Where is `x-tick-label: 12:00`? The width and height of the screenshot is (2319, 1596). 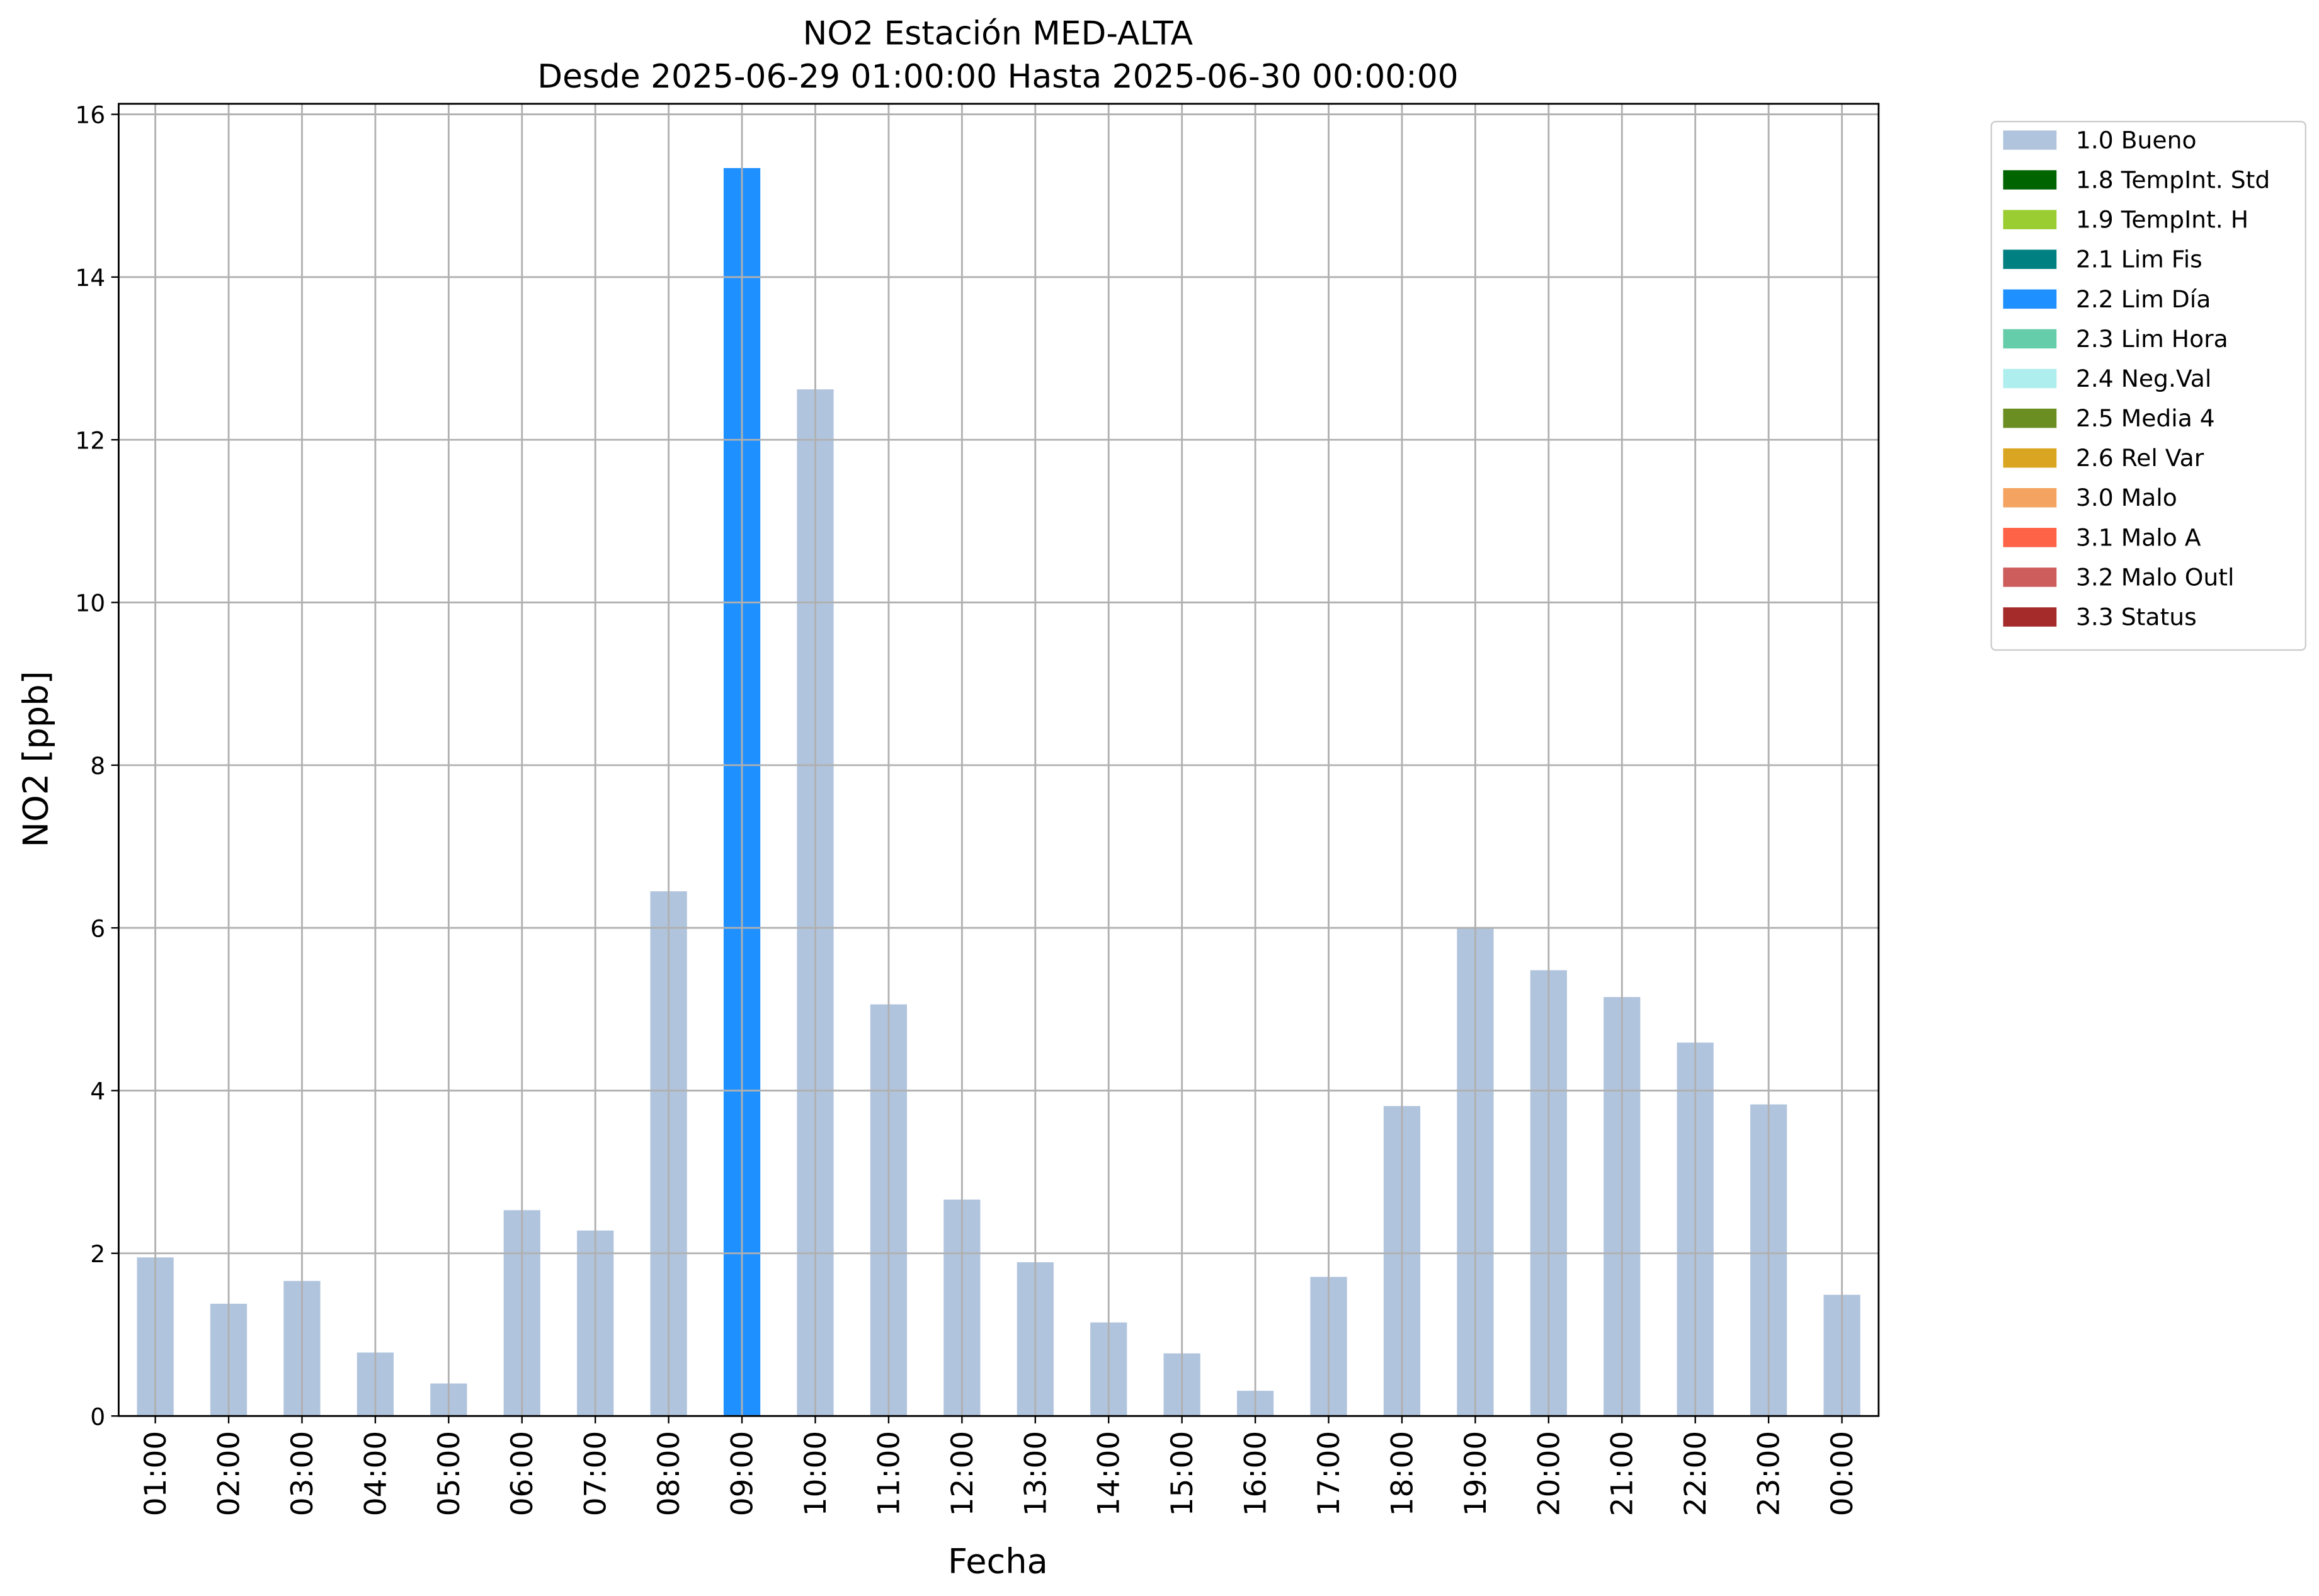 x-tick-label: 12:00 is located at coordinates (962, 1474).